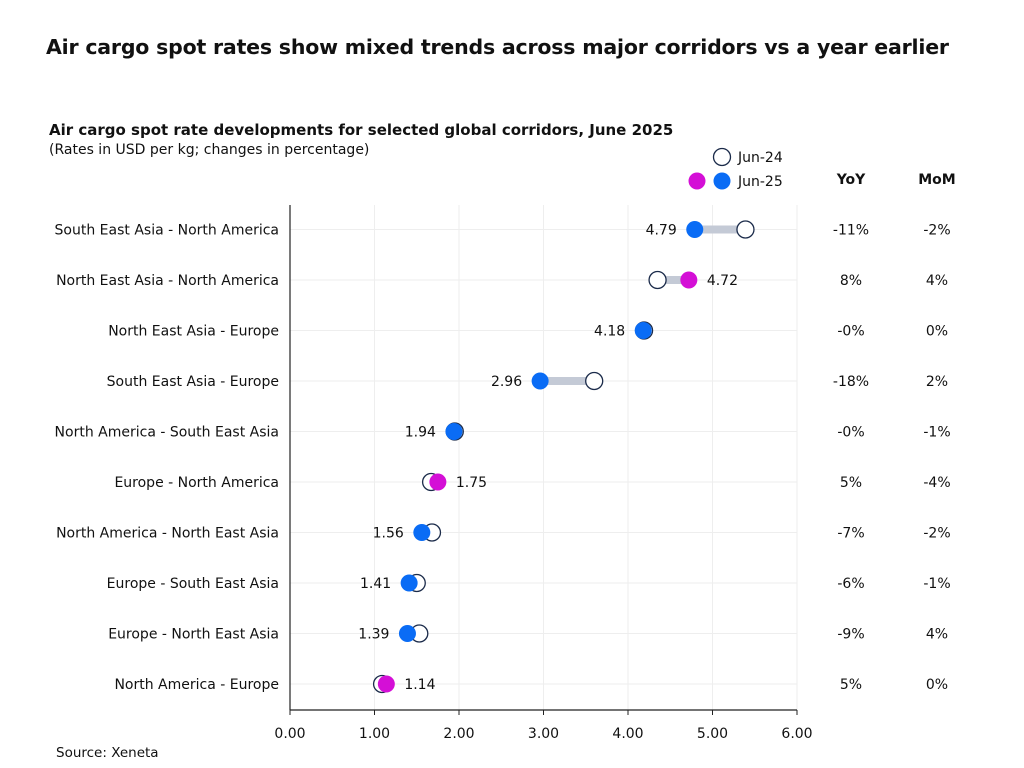  What do you see at coordinates (722, 181) in the screenshot?
I see `legend-marker-jun25` at bounding box center [722, 181].